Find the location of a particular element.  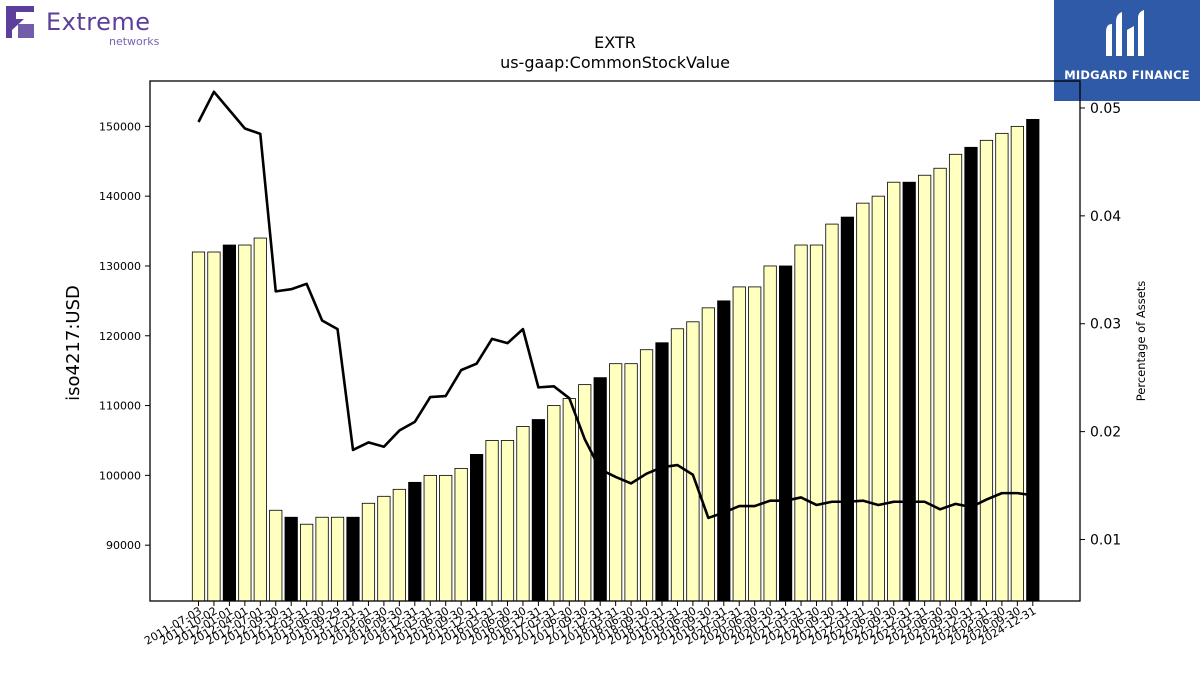

y-tick-label: 90000 is located at coordinates (123, 545).